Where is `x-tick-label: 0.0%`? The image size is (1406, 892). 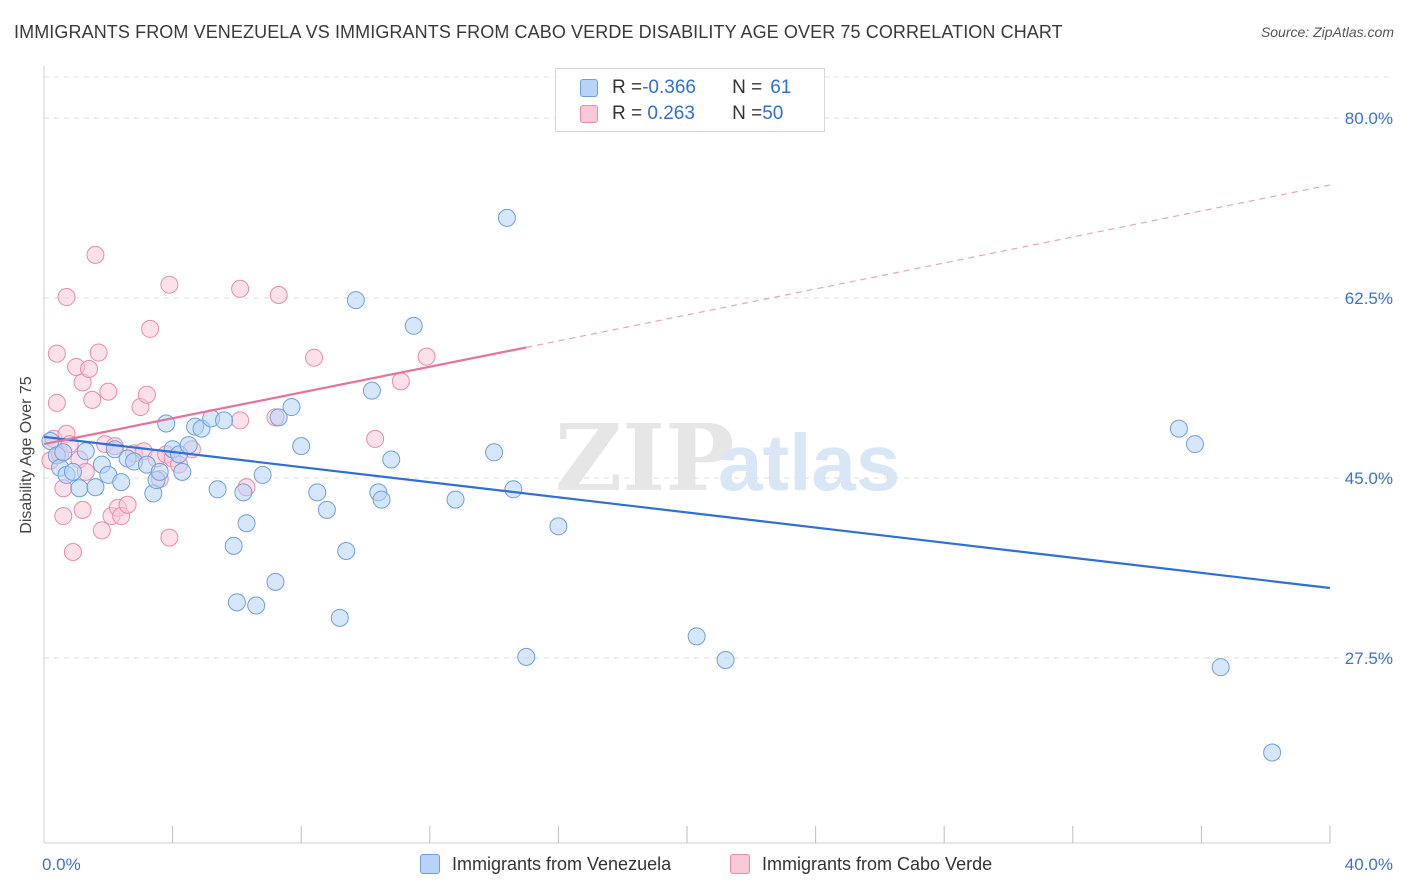
x-tick-label: 0.0% is located at coordinates (61, 864).